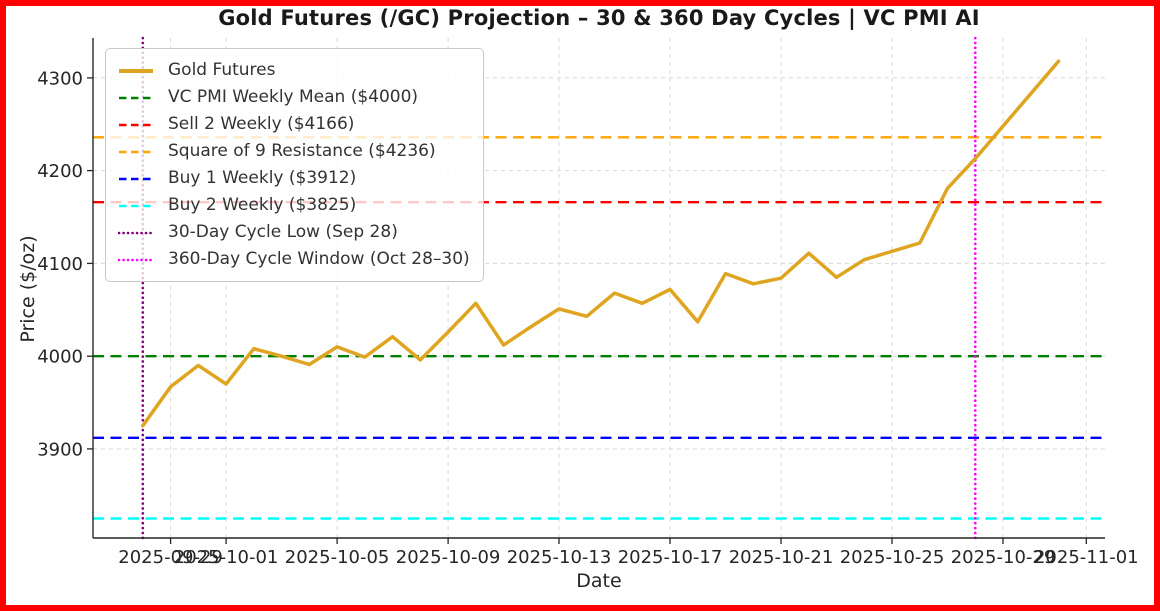  I want to click on legend-item-label: Gold Futures, so click(222, 70).